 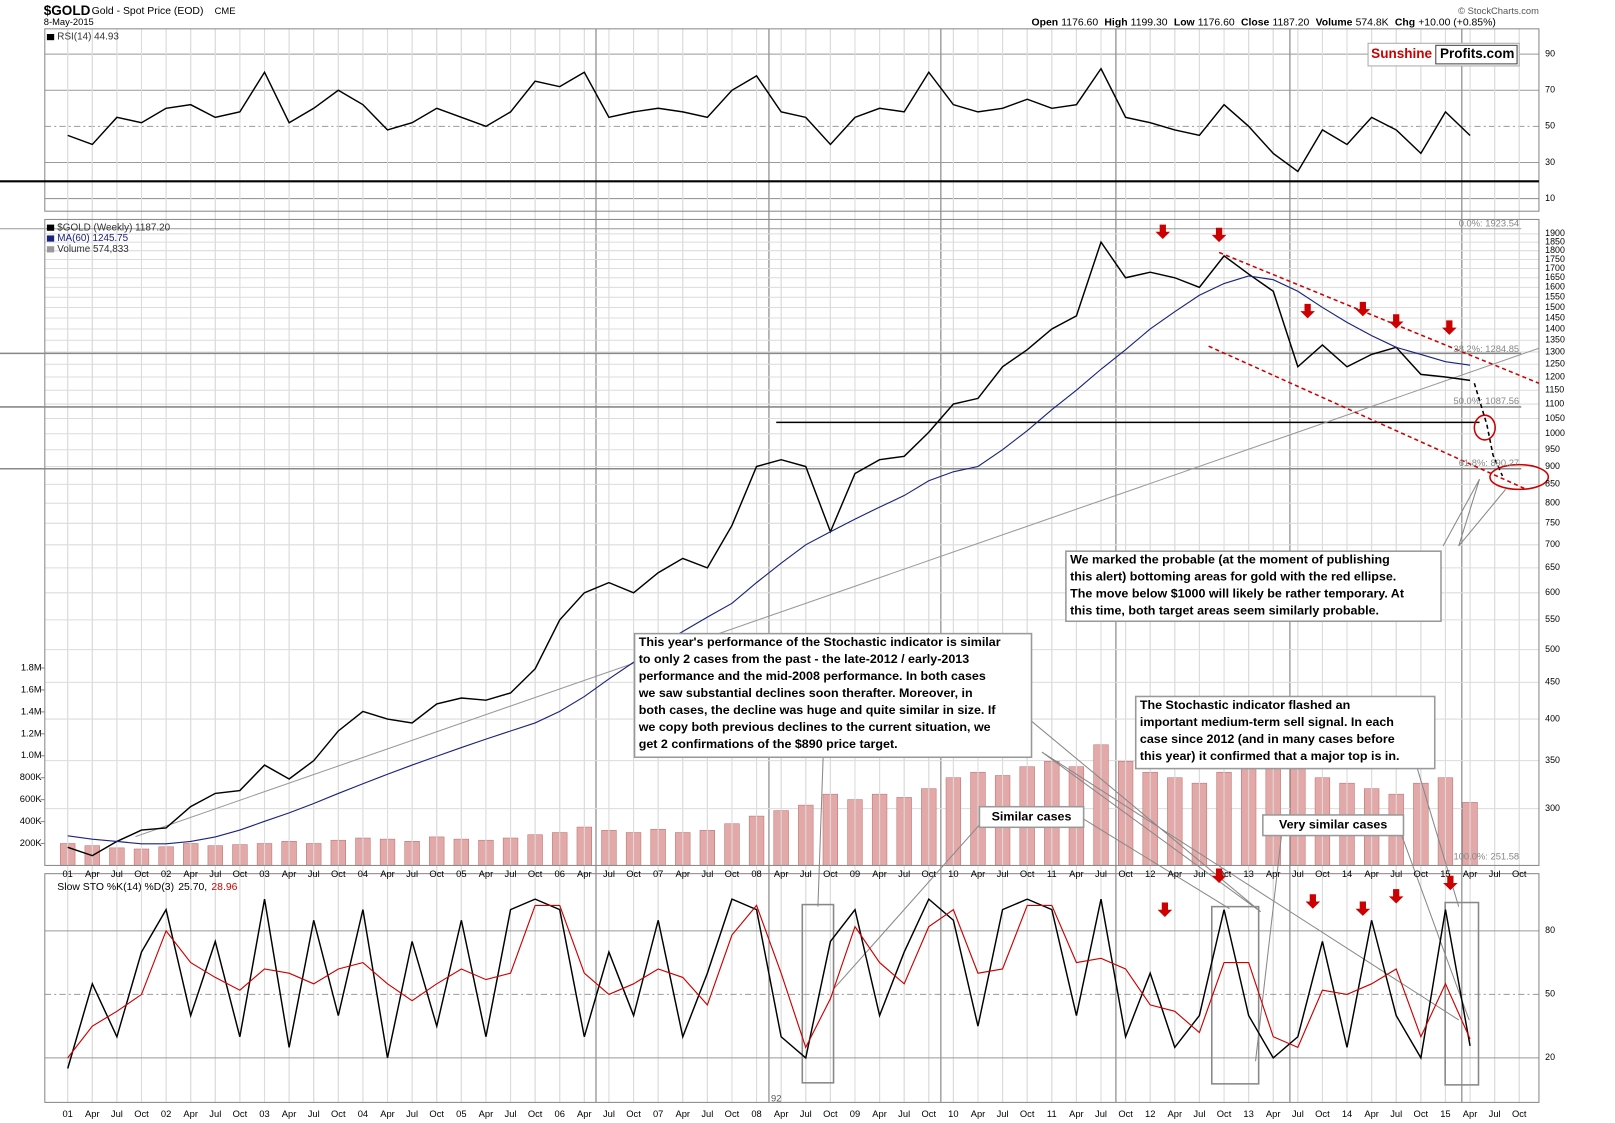 What do you see at coordinates (69, 22) in the screenshot?
I see `date: 8-May-2015` at bounding box center [69, 22].